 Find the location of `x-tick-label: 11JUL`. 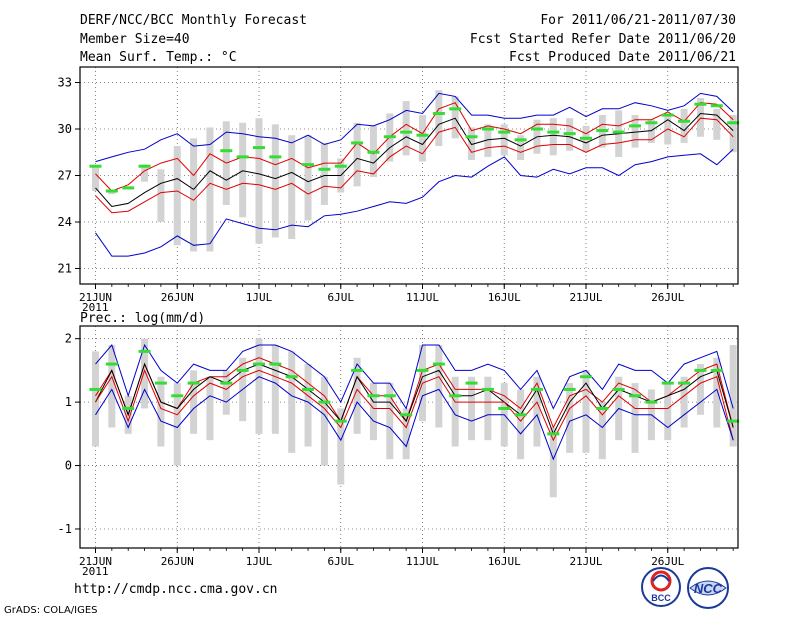

x-tick-label: 11JUL is located at coordinates (422, 297).